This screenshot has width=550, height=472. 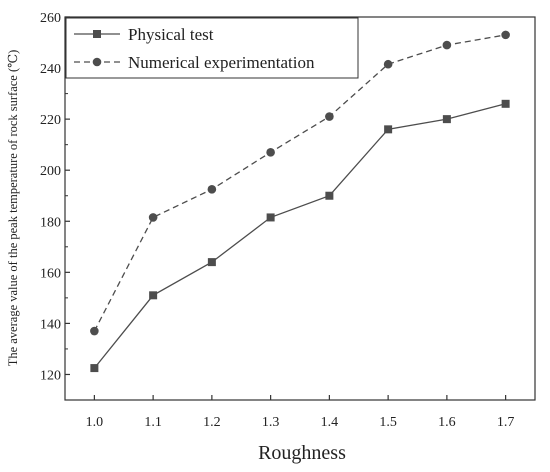 I want to click on x-tick-label: 1.2, so click(x=212, y=422).